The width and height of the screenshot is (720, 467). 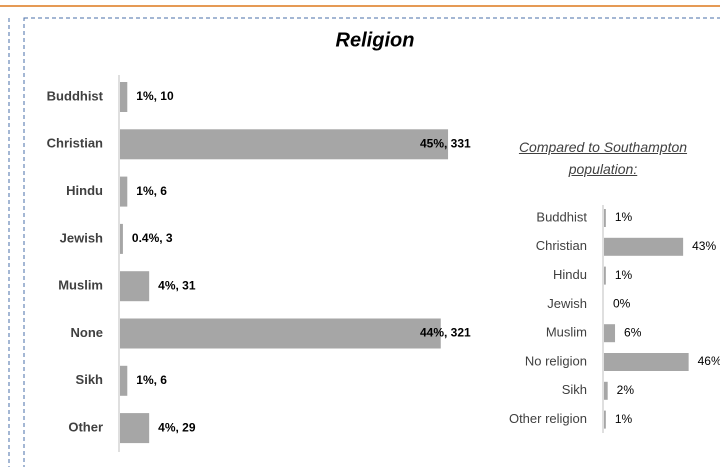 What do you see at coordinates (177, 285) in the screenshot?
I see `value-label: 4%, 31` at bounding box center [177, 285].